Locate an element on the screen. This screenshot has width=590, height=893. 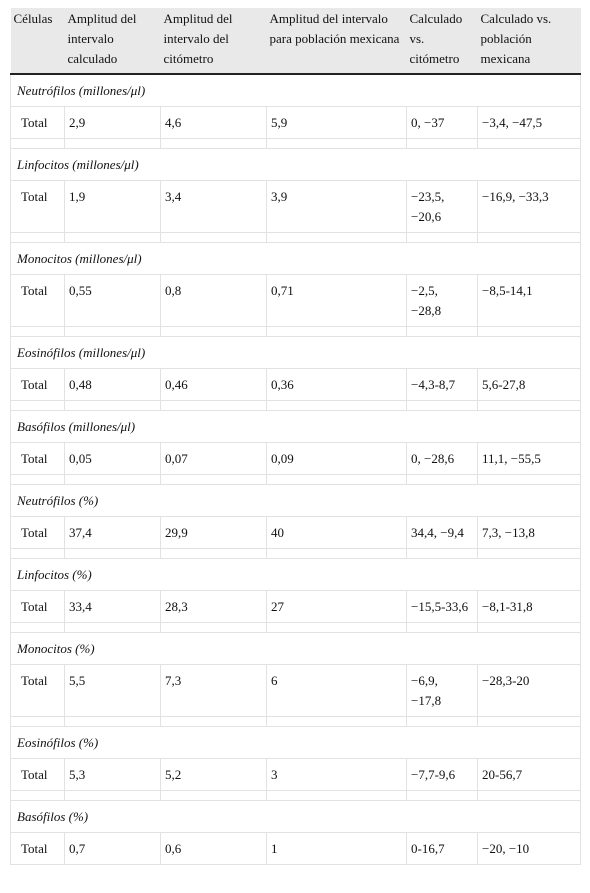
cell: 27 is located at coordinates (336, 606).